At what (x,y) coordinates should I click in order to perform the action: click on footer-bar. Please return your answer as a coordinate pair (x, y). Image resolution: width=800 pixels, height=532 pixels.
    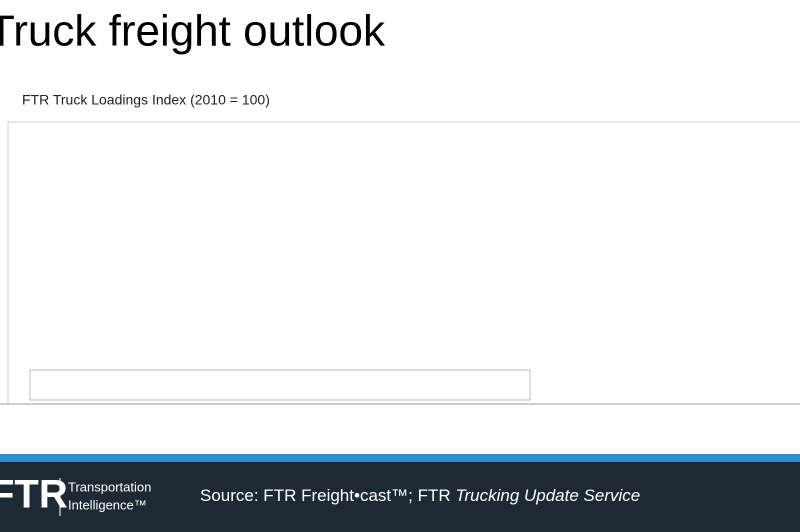
    Looking at the image, I should click on (400, 497).